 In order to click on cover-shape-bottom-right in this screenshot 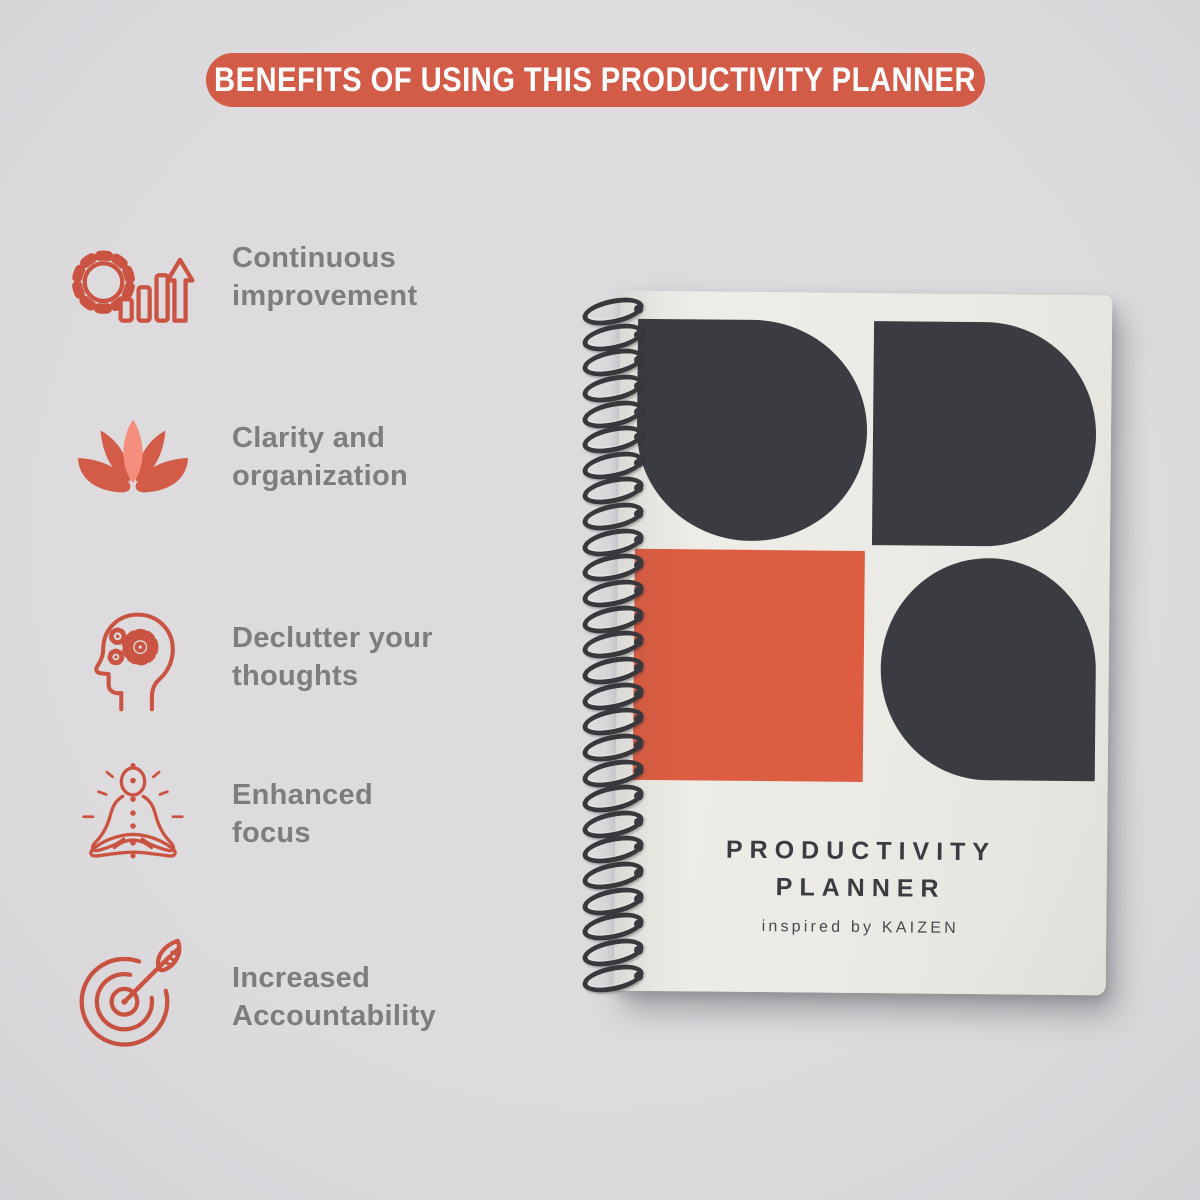, I will do `click(988, 669)`.